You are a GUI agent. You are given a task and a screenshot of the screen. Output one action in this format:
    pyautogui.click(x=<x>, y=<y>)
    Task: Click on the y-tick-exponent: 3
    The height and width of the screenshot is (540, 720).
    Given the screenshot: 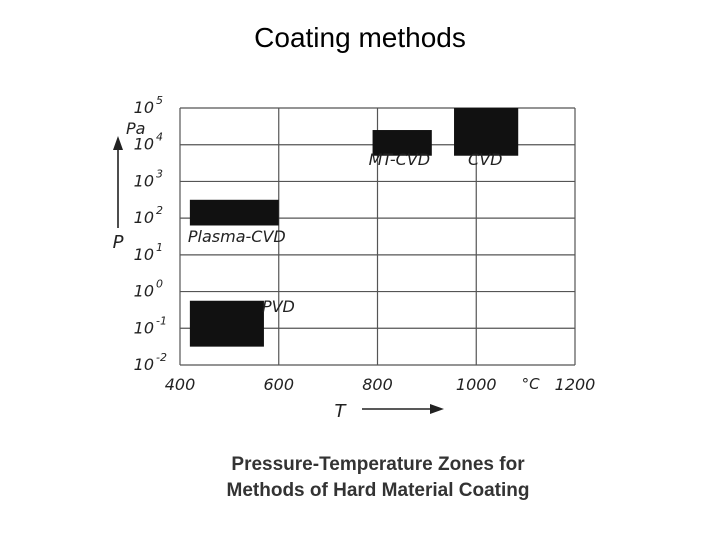 What is the action you would take?
    pyautogui.click(x=159, y=173)
    